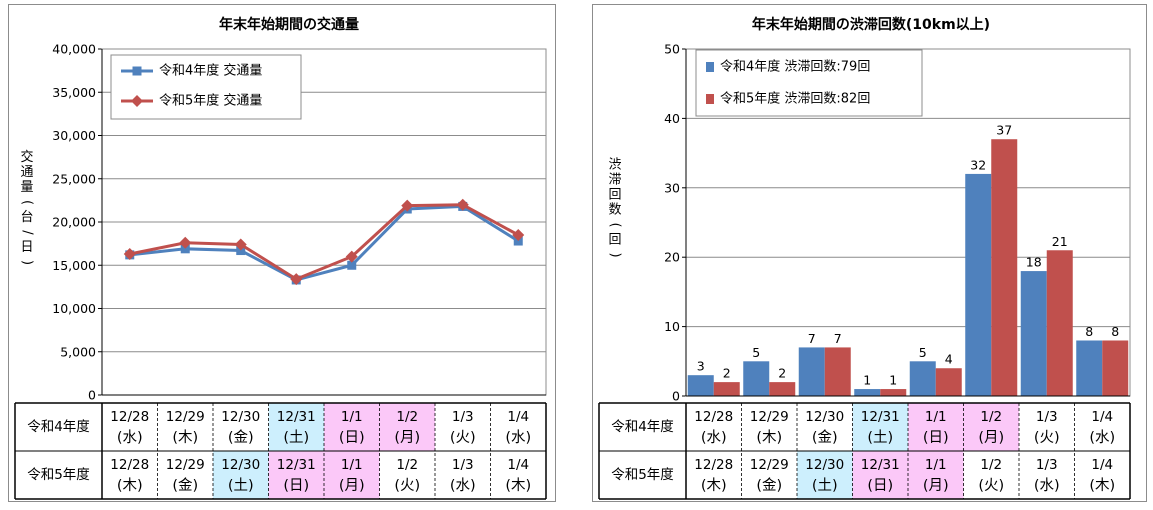  I want to click on y-tick-label: 10,000, so click(74, 308).